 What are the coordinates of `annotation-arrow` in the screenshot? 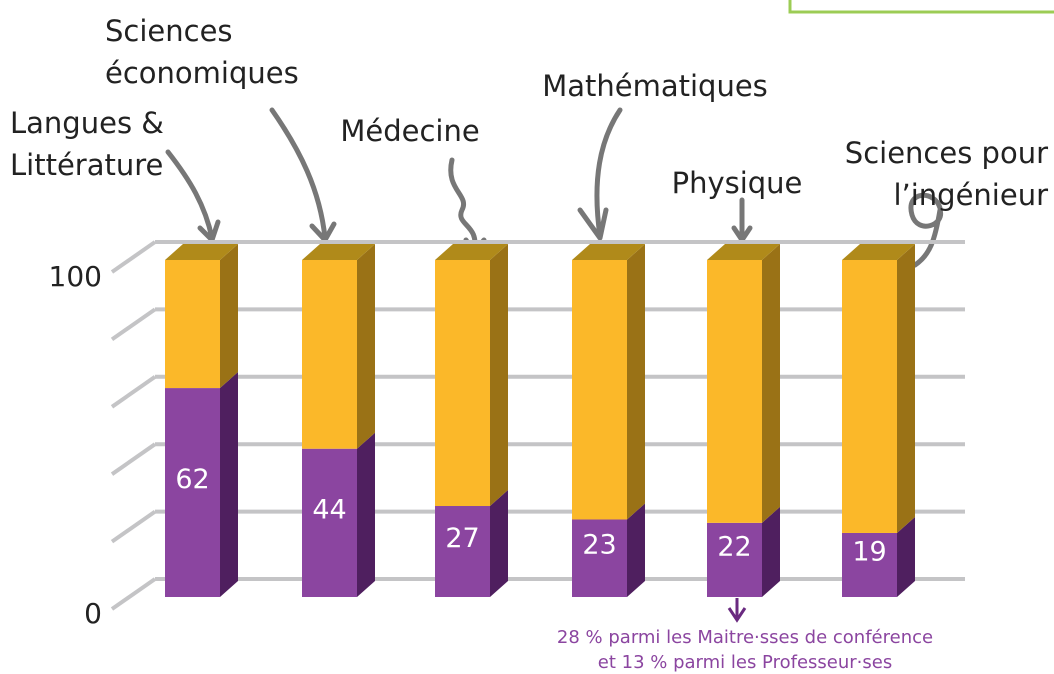 It's located at (737, 610).